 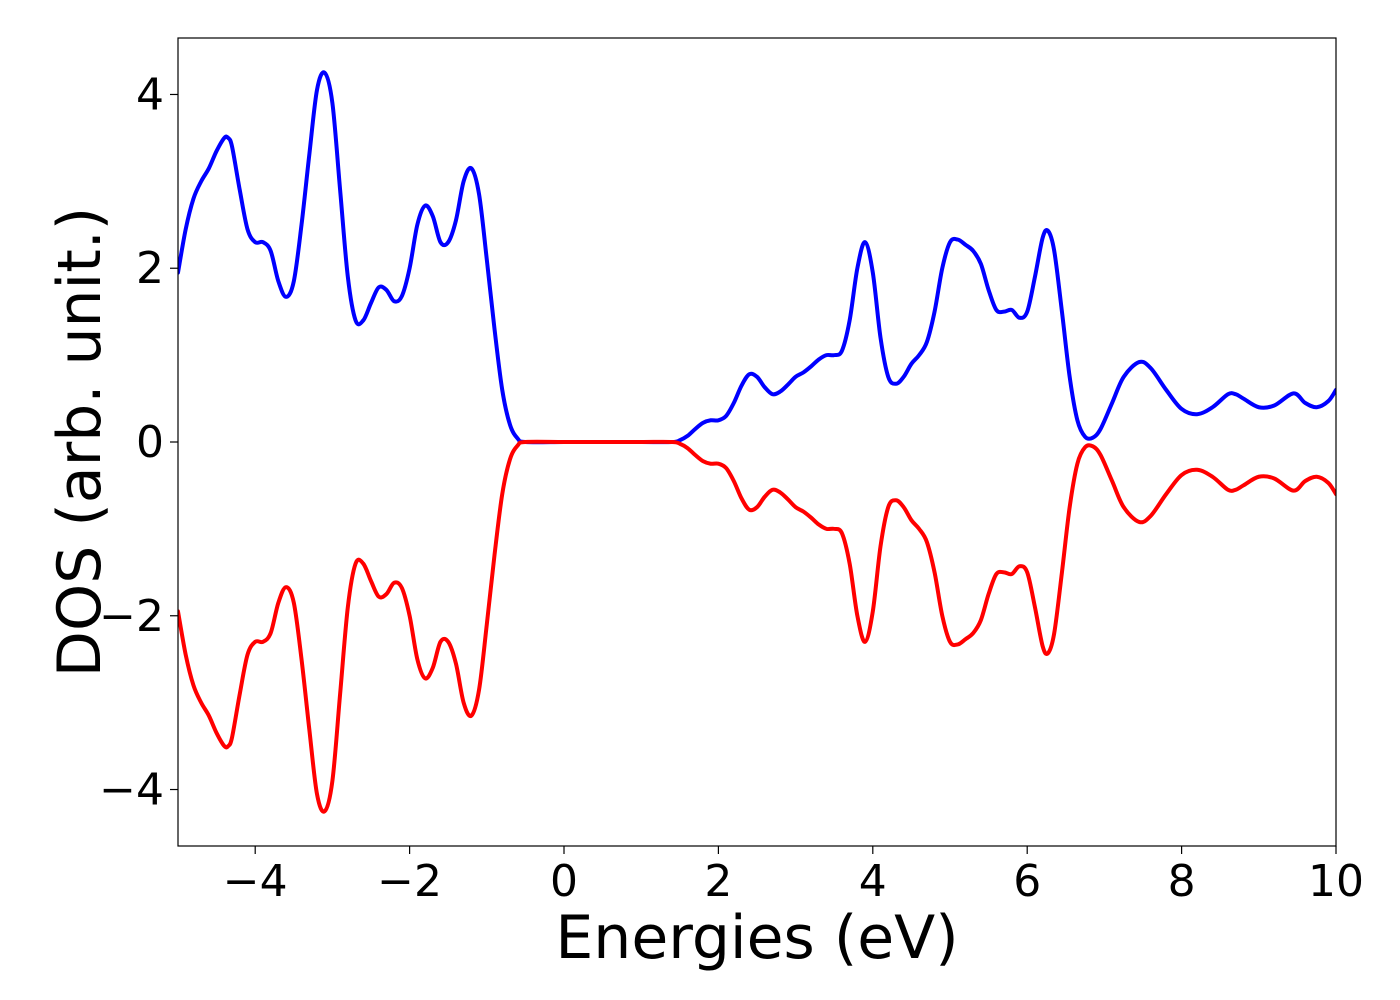 I want to click on x-tick-label: −2, so click(x=409, y=881).